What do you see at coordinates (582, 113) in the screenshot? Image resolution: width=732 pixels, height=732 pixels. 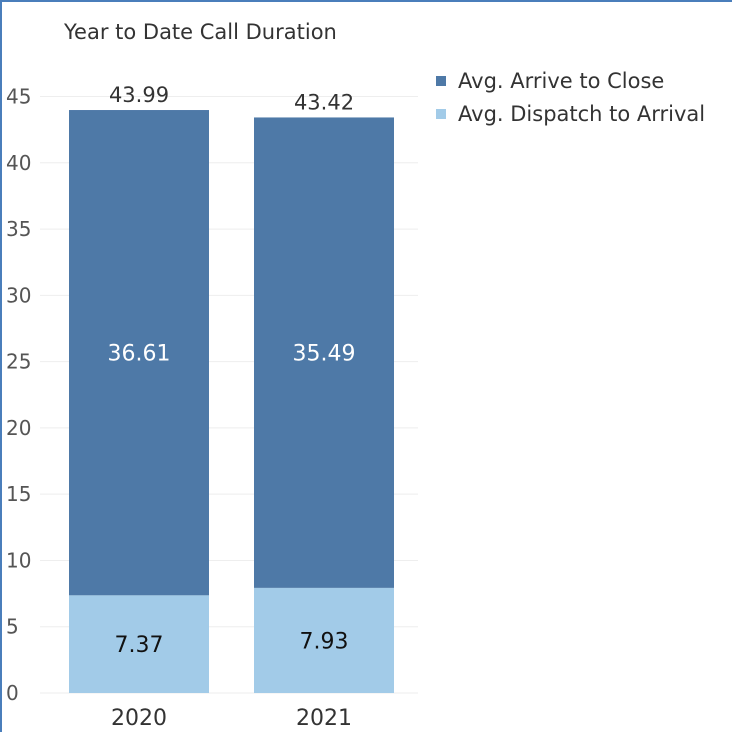 I see `legend-label: Avg. Dispatch to Arrival` at bounding box center [582, 113].